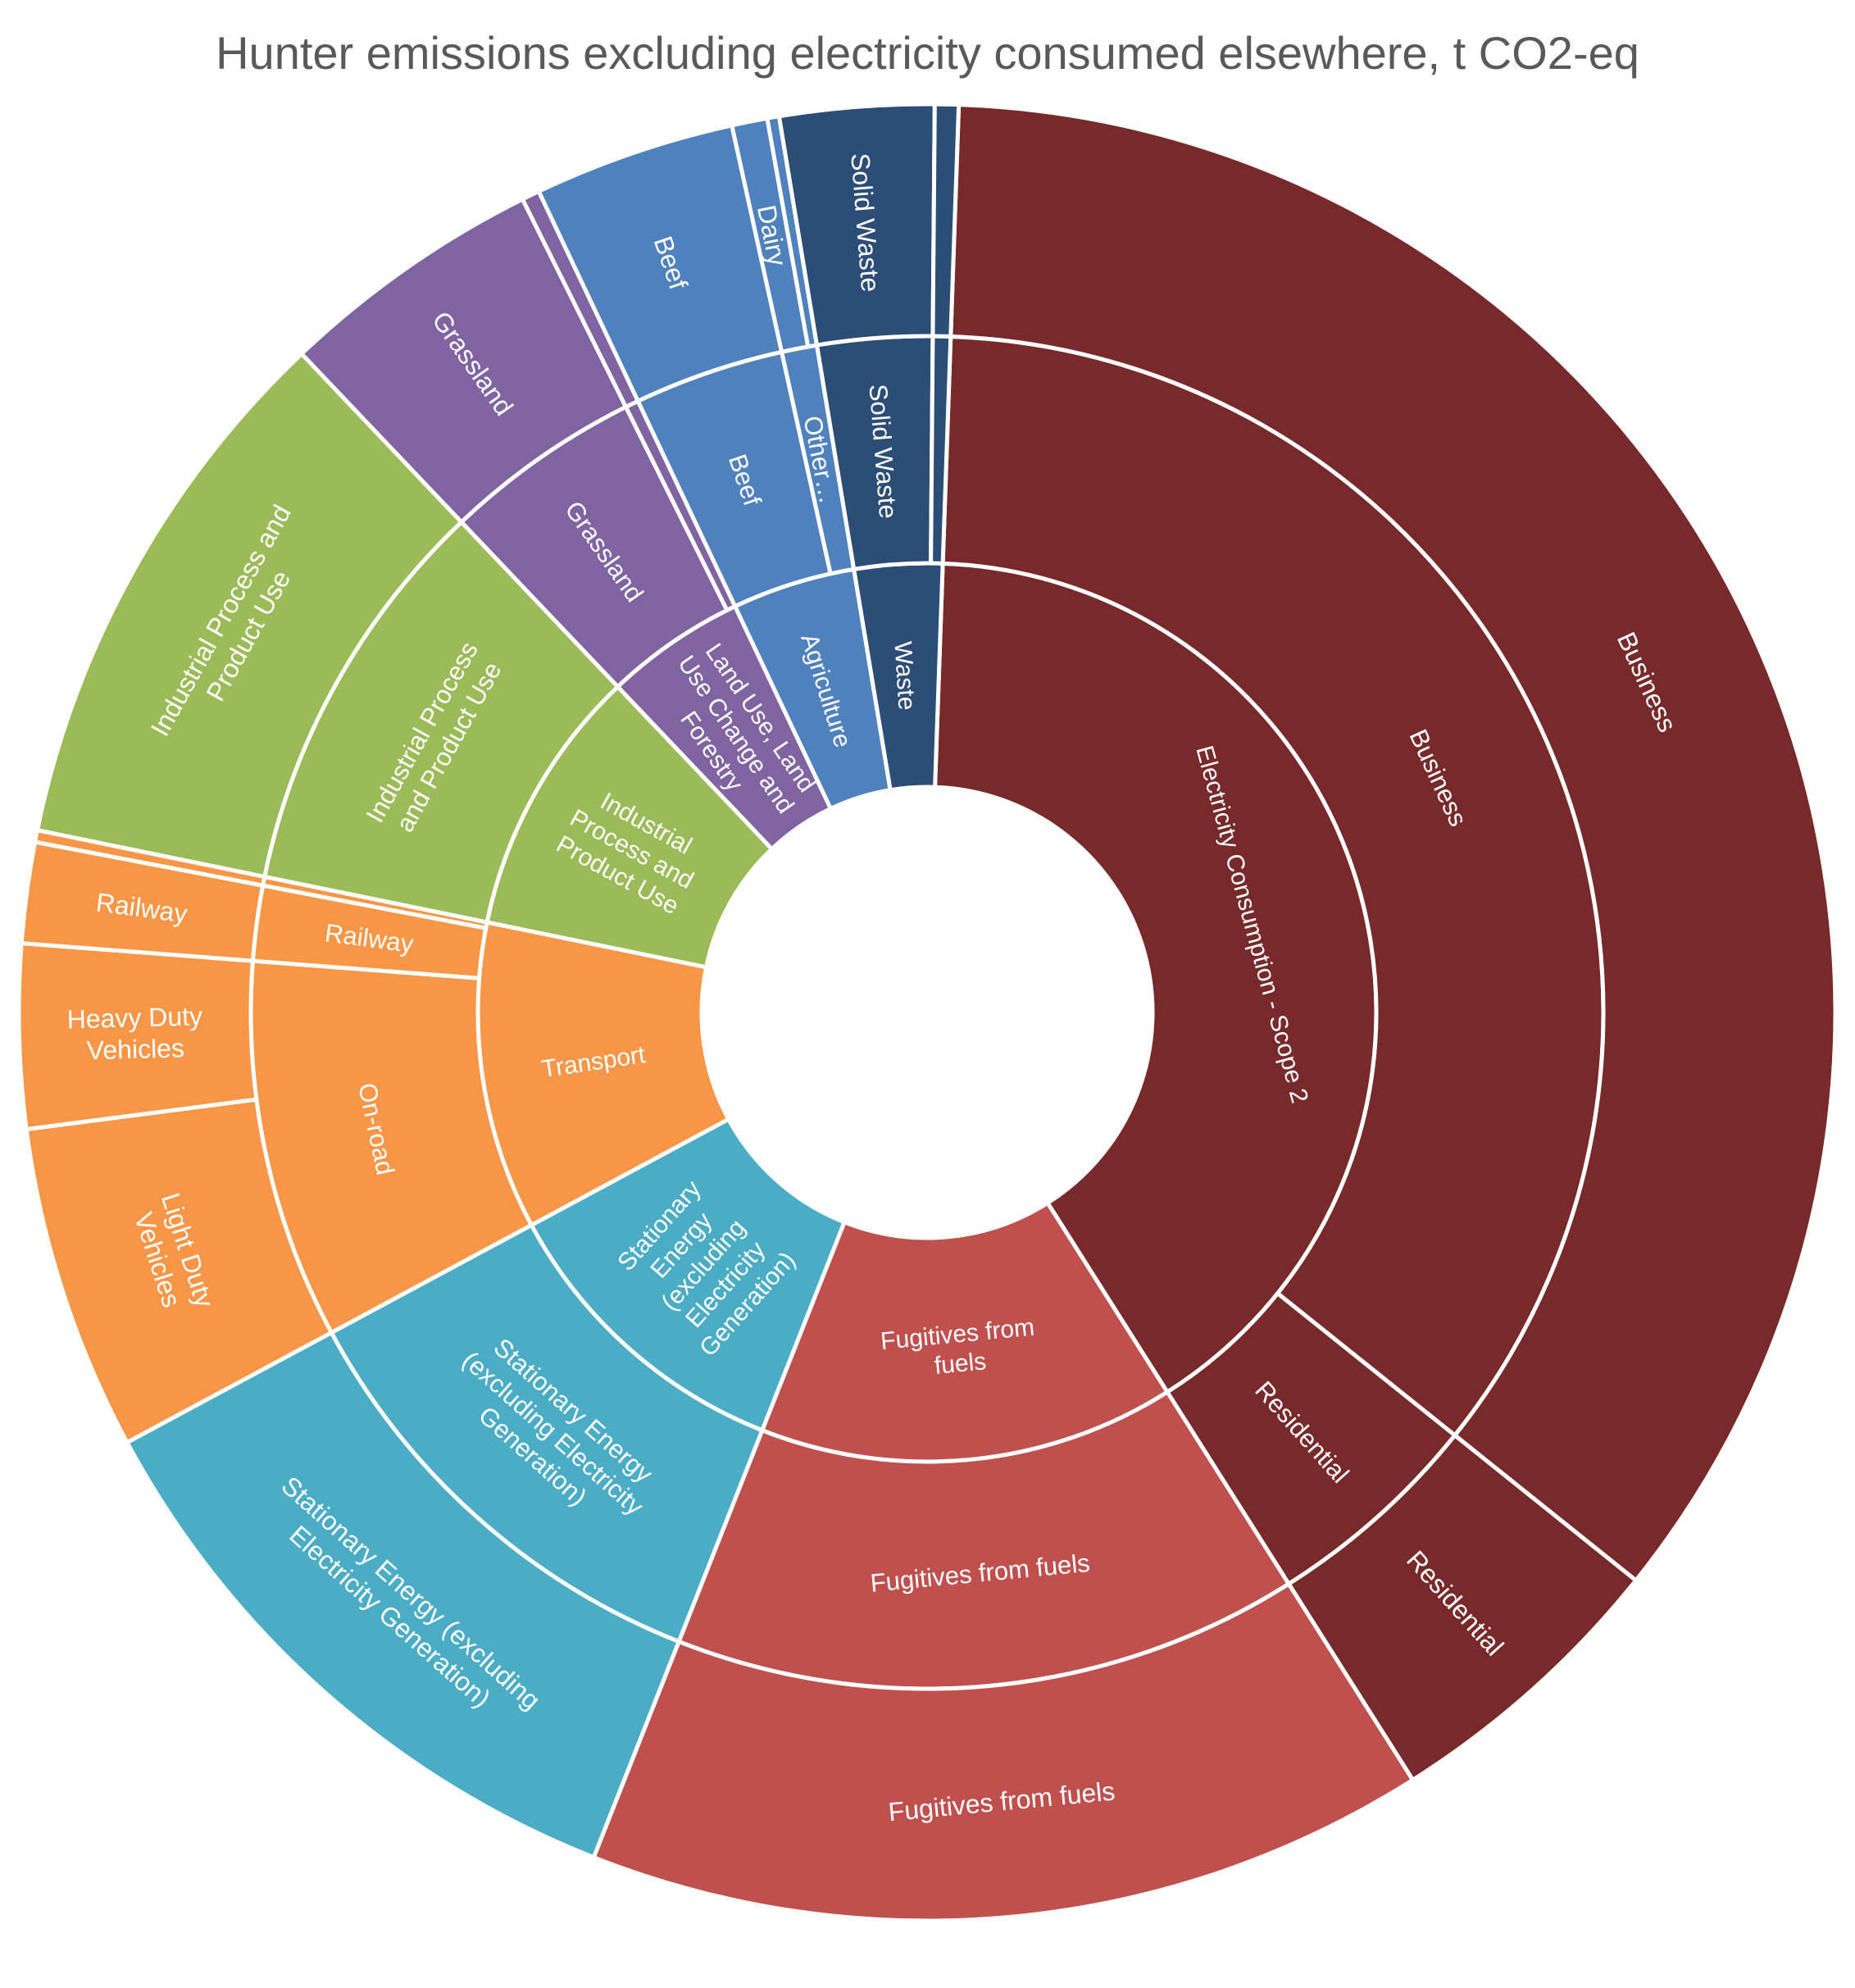 The height and width of the screenshot is (1988, 1855). I want to click on segment-label-waste: Waste, so click(905, 675).